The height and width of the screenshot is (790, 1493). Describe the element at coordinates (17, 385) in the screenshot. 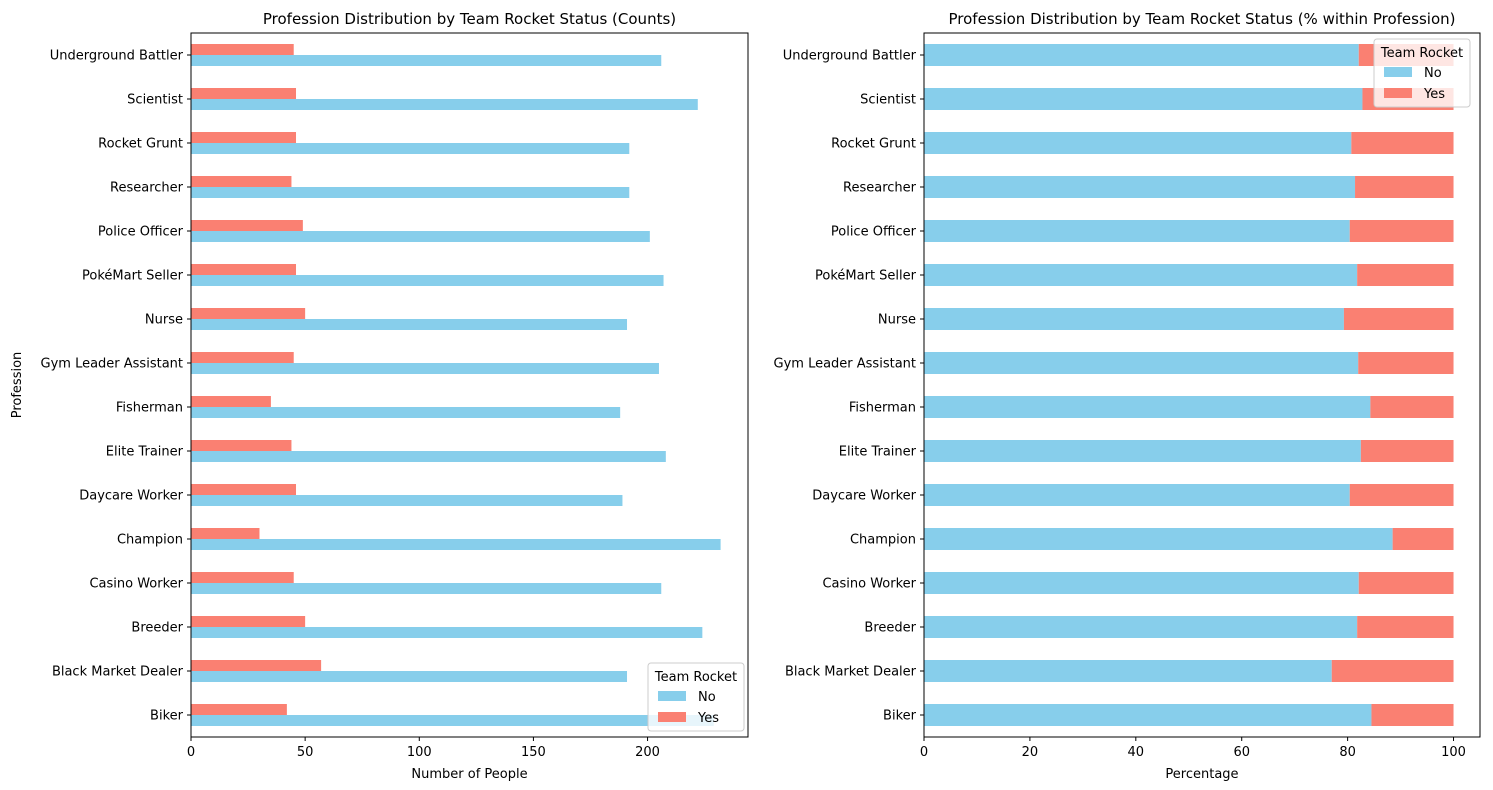

I see `y-axis-label: Profession` at that location.